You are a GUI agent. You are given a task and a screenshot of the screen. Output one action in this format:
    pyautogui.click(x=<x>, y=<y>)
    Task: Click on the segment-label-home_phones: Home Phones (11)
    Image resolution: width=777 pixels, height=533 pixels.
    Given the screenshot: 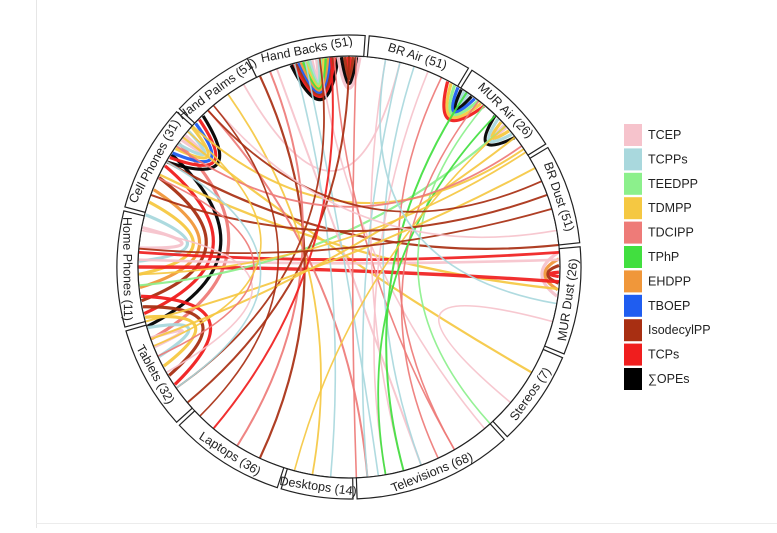 What is the action you would take?
    pyautogui.click(x=127, y=269)
    